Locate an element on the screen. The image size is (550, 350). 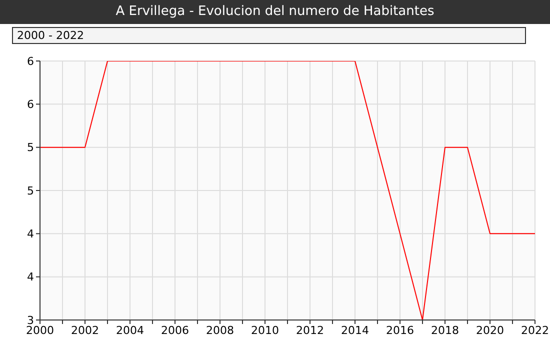
x-tick-label: 2004 is located at coordinates (130, 330).